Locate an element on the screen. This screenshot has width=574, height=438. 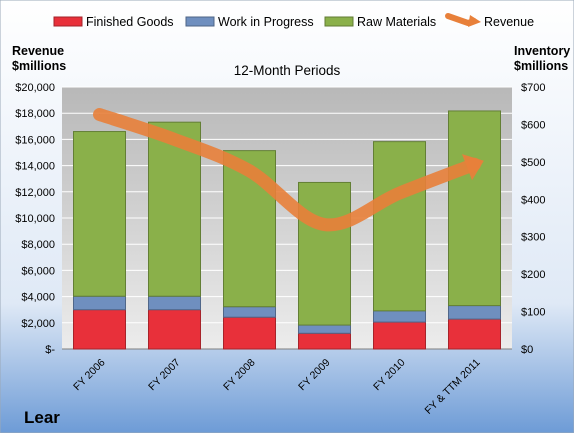
right-axis-label-line2: $millions is located at coordinates (541, 66).